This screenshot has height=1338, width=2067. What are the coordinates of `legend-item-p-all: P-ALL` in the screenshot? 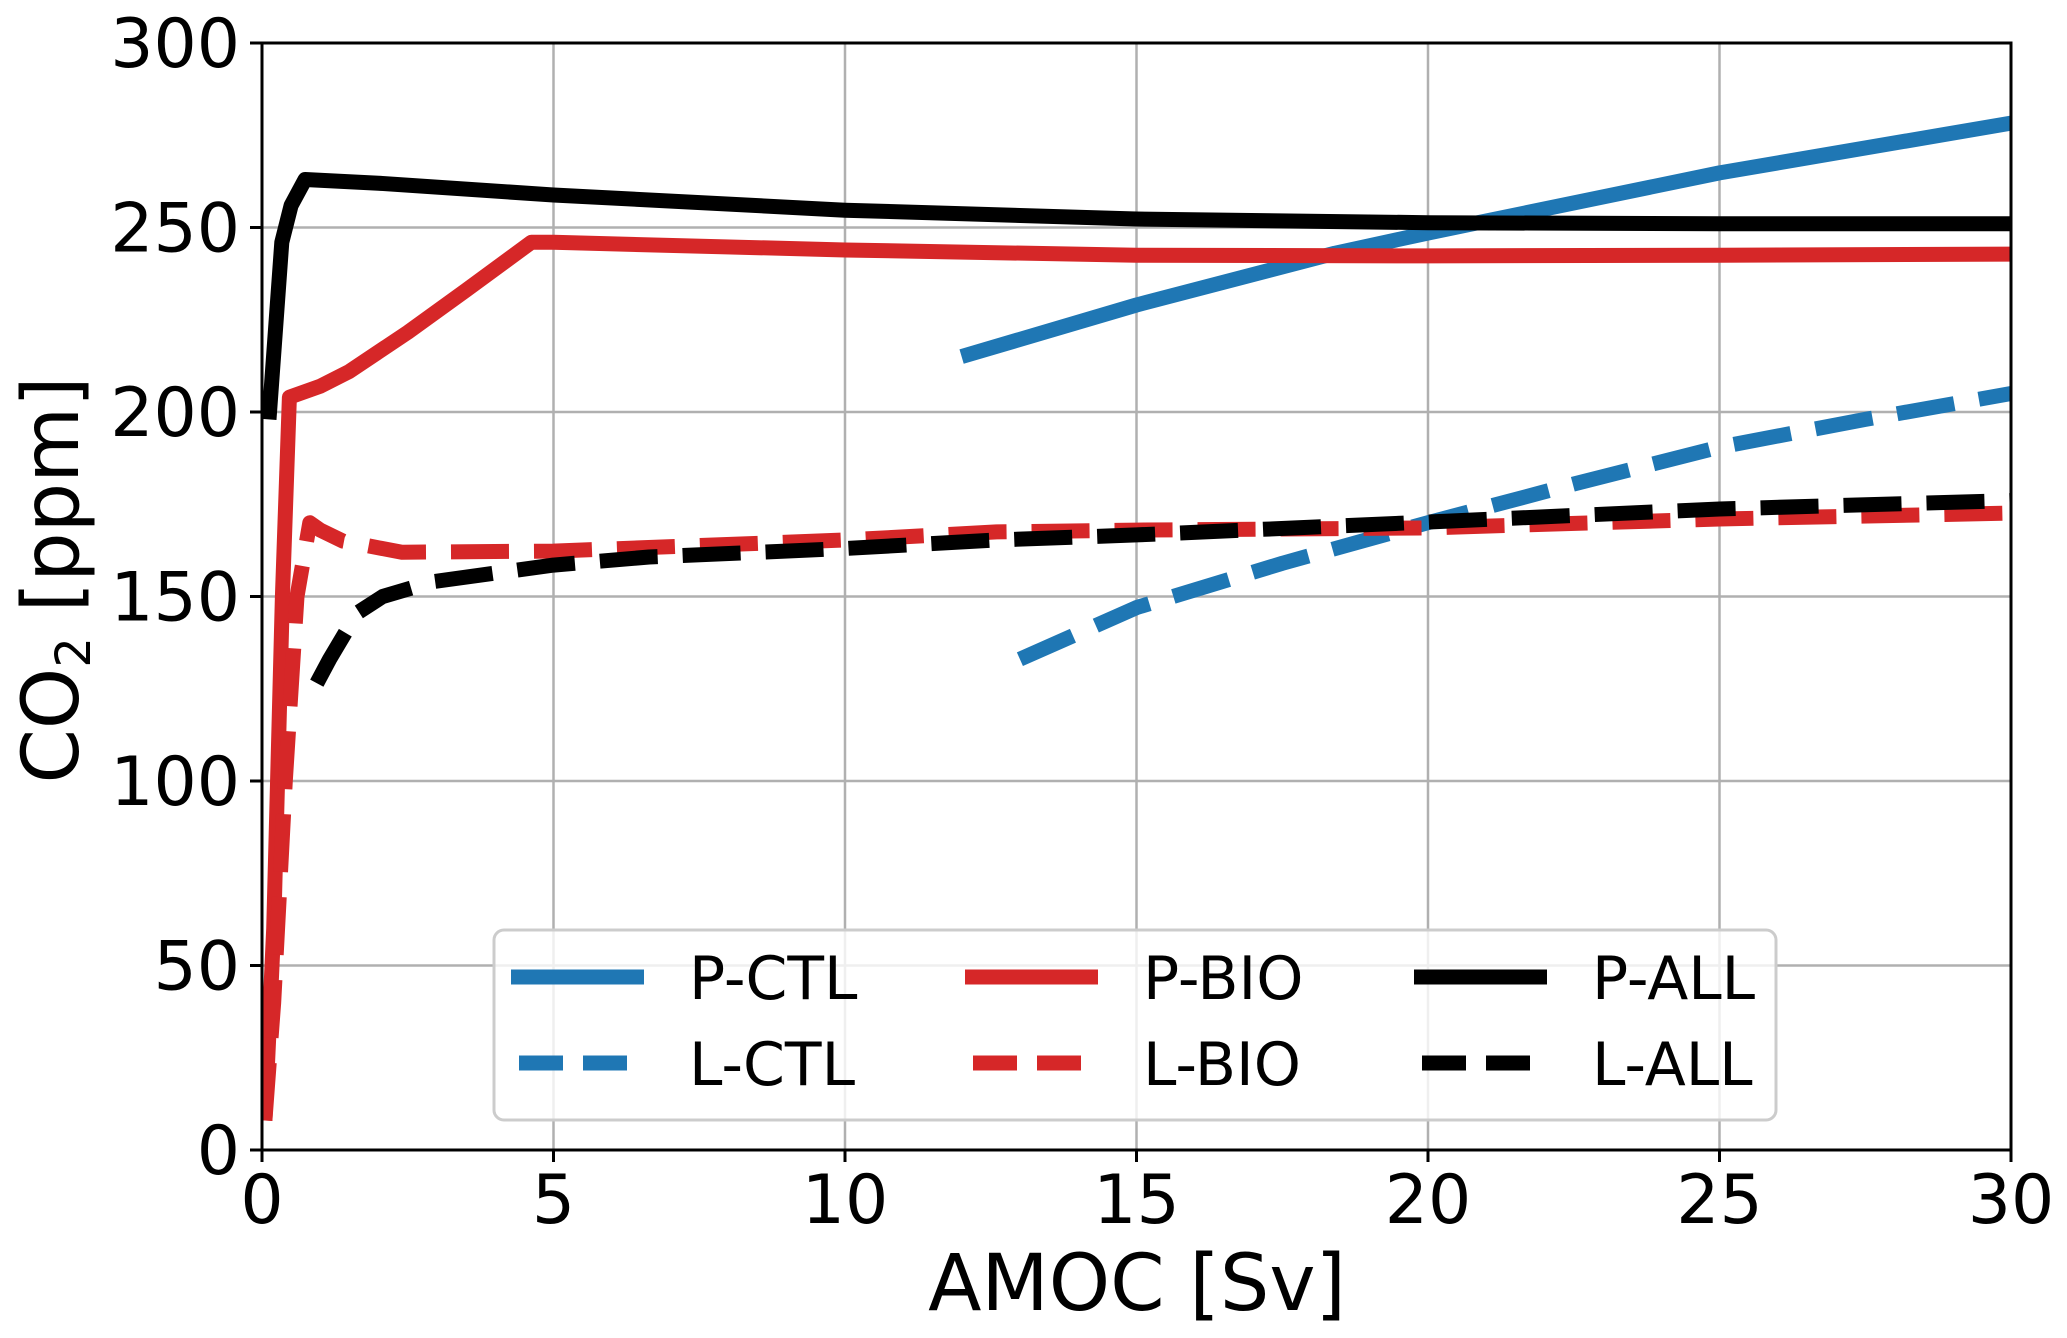 It's located at (1585, 979).